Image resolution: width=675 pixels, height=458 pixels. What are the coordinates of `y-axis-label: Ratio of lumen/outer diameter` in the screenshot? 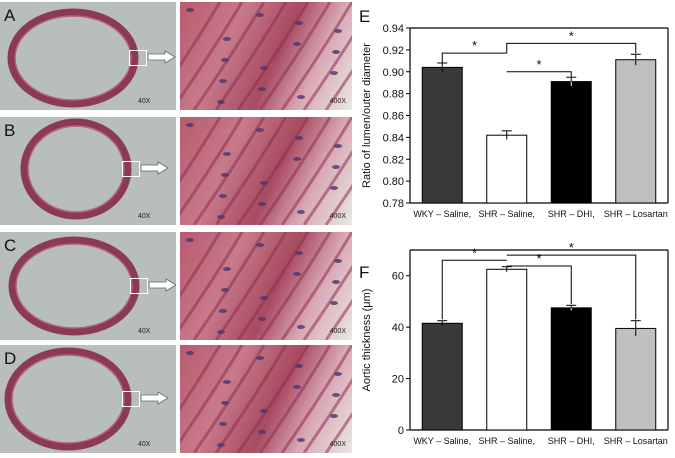 It's located at (367, 115).